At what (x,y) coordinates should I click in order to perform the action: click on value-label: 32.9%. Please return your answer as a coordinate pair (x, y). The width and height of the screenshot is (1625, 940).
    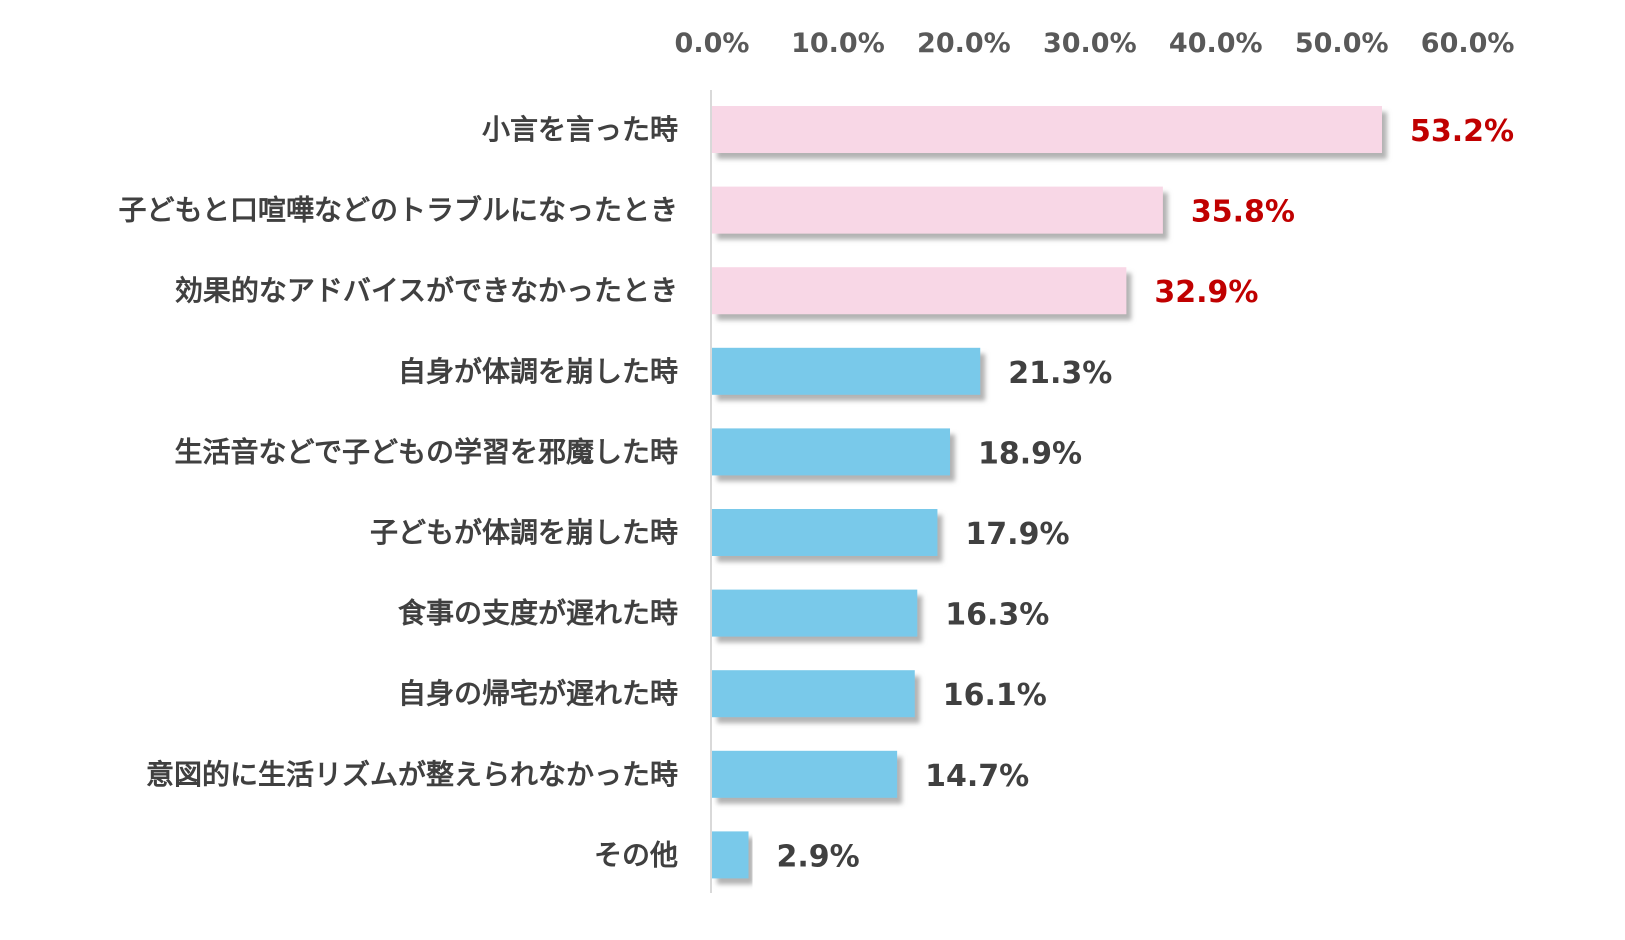
    Looking at the image, I should click on (1206, 292).